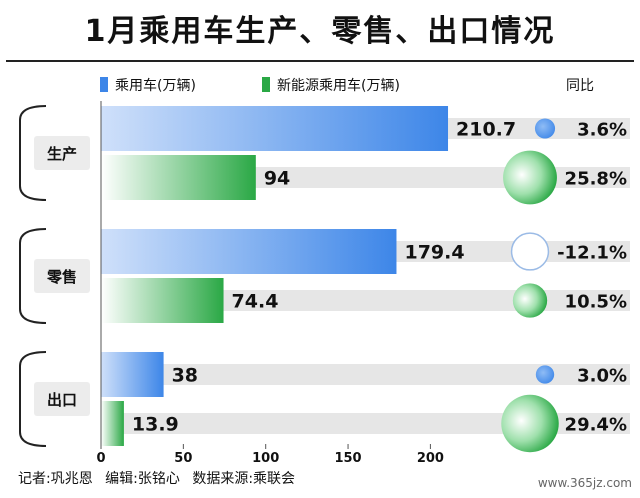  Describe the element at coordinates (157, 479) in the screenshot. I see `footer-credits: 记者:巩兆恩 编辑:张铭心 数据来源:乘联会` at that location.